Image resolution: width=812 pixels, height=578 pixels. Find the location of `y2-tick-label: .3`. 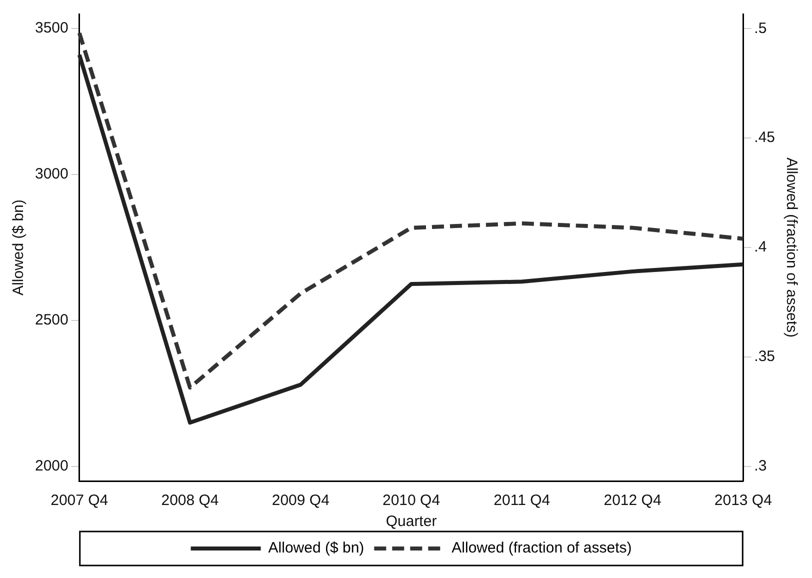

y2-tick-label: .3 is located at coordinates (760, 465).